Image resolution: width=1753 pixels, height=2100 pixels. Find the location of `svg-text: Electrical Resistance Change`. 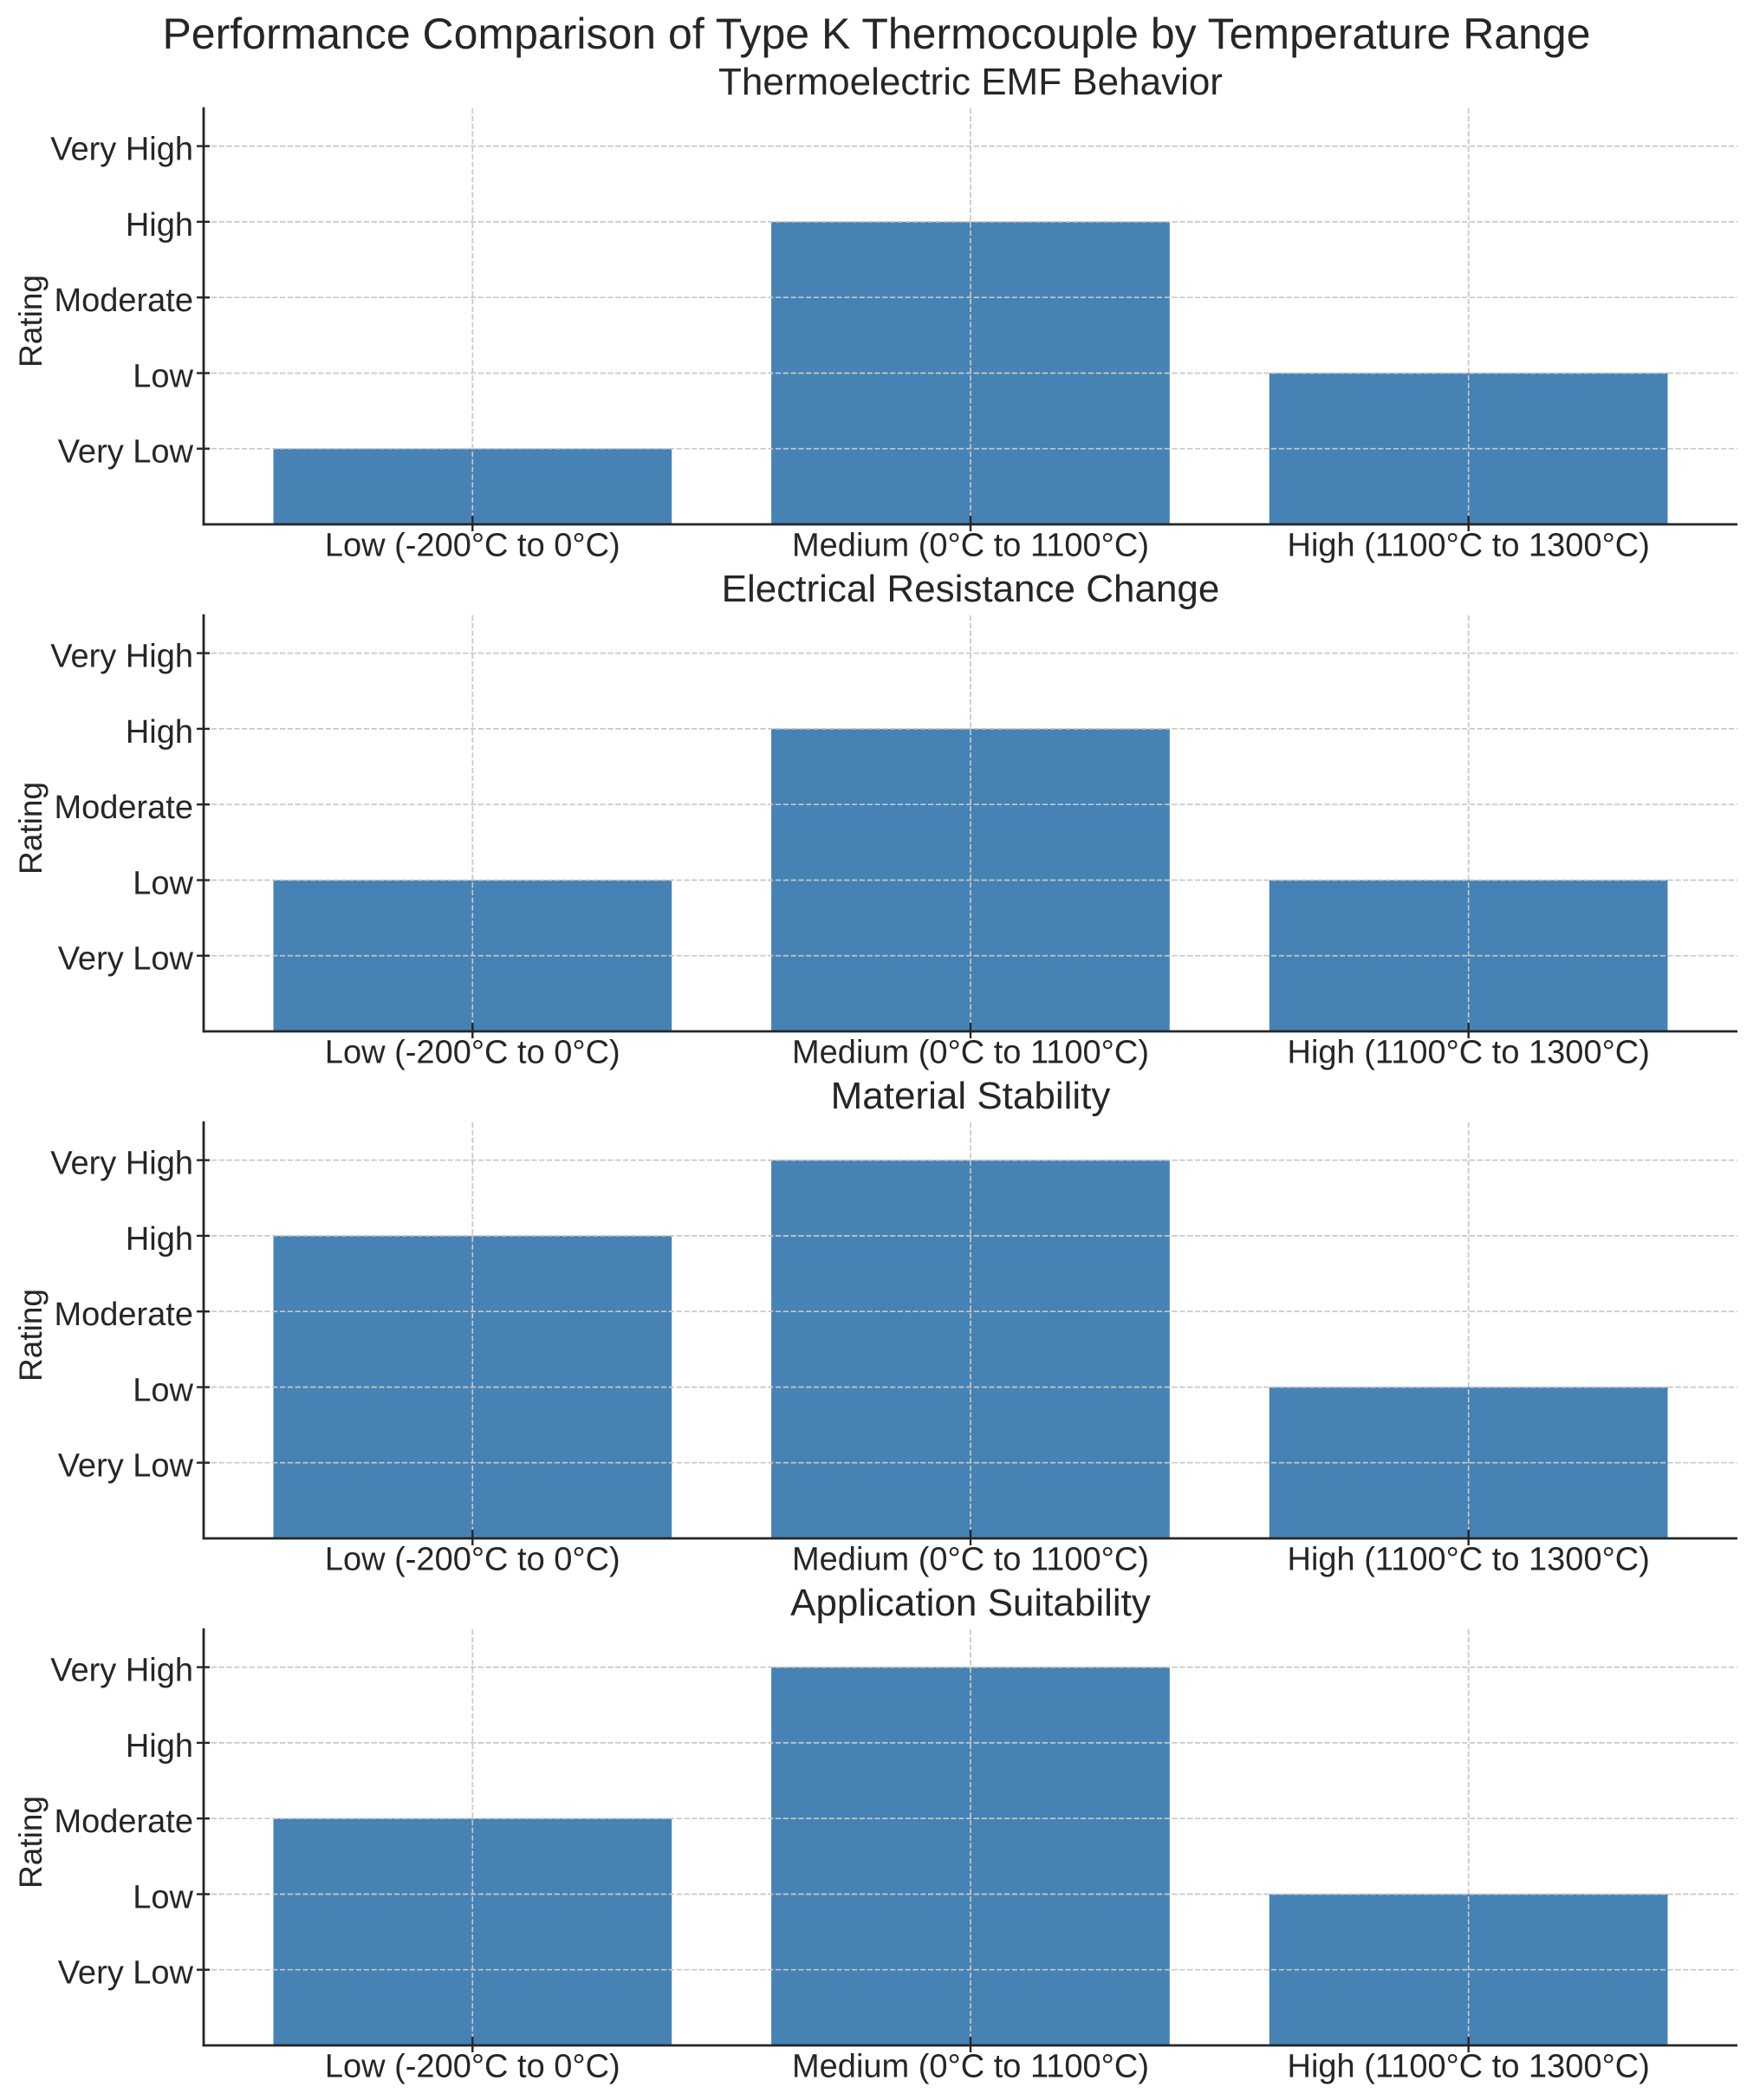

svg-text: Electrical Resistance Change is located at coordinates (971, 589).